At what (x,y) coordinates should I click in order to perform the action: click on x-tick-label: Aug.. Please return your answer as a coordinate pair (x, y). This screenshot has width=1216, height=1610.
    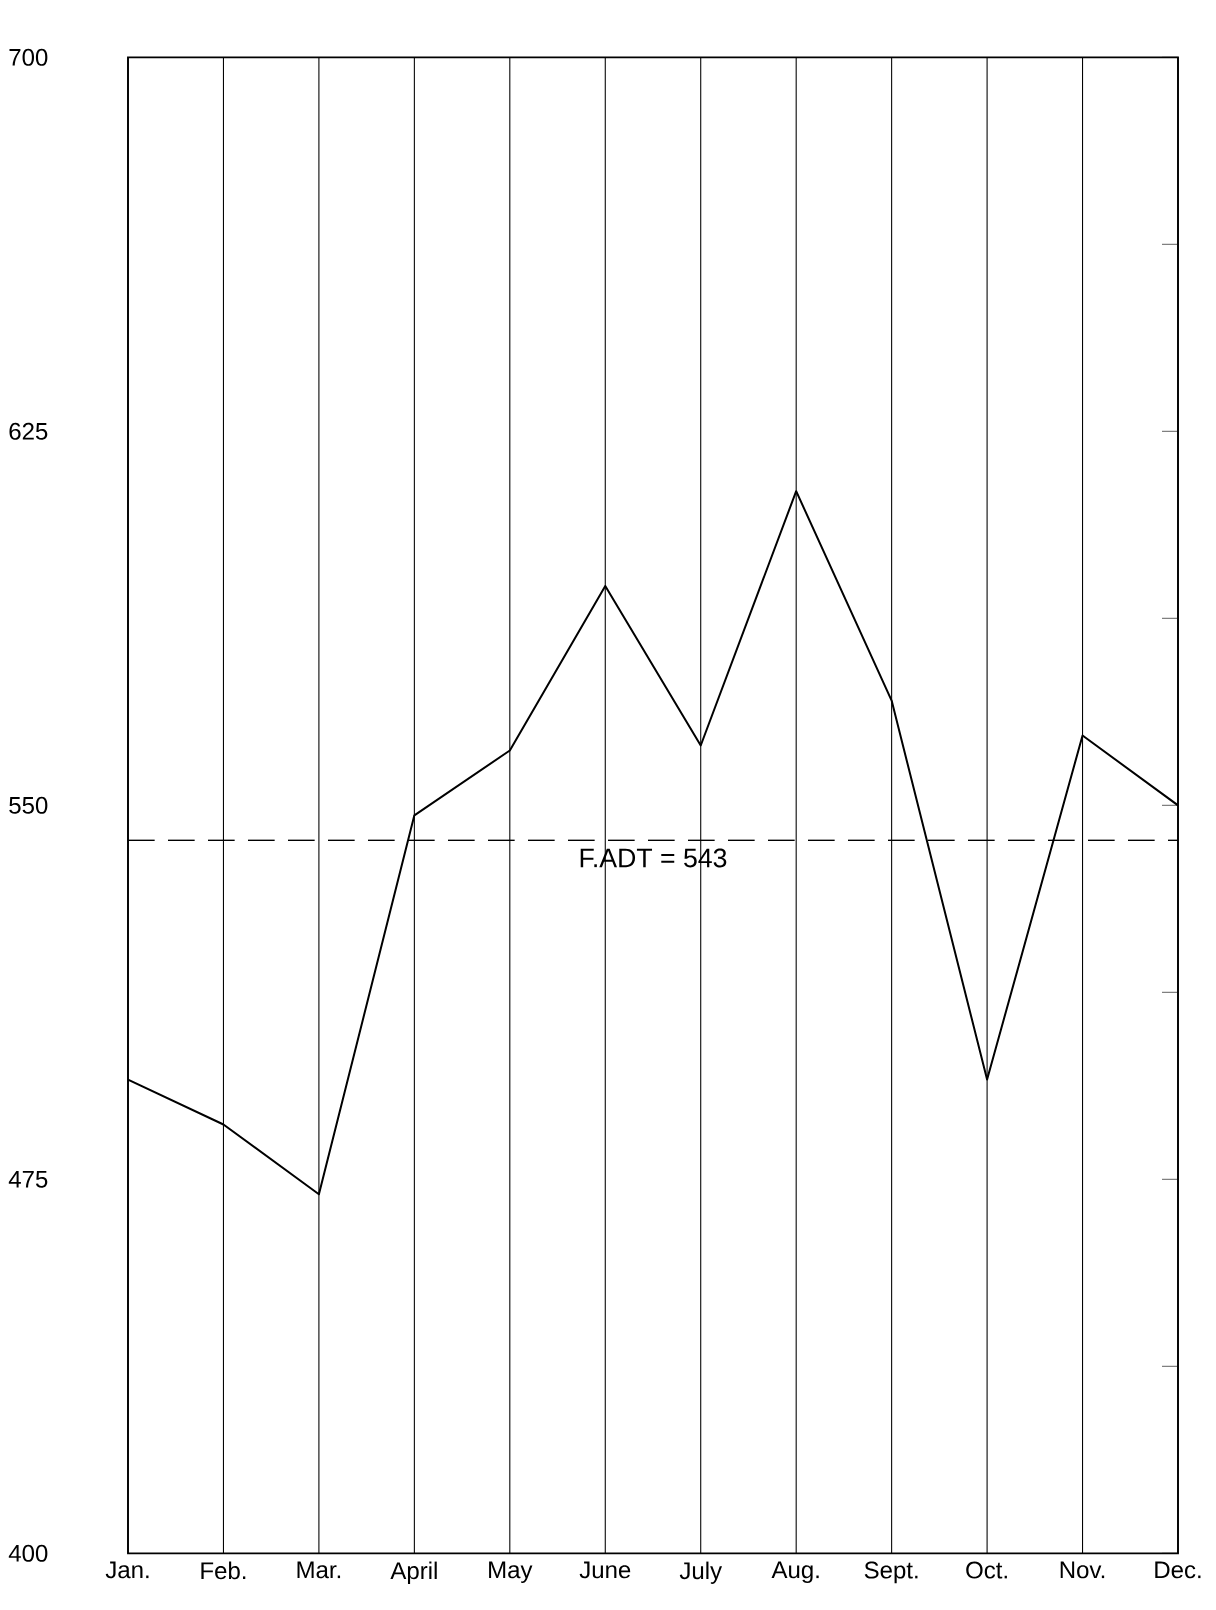
    Looking at the image, I should click on (795, 1572).